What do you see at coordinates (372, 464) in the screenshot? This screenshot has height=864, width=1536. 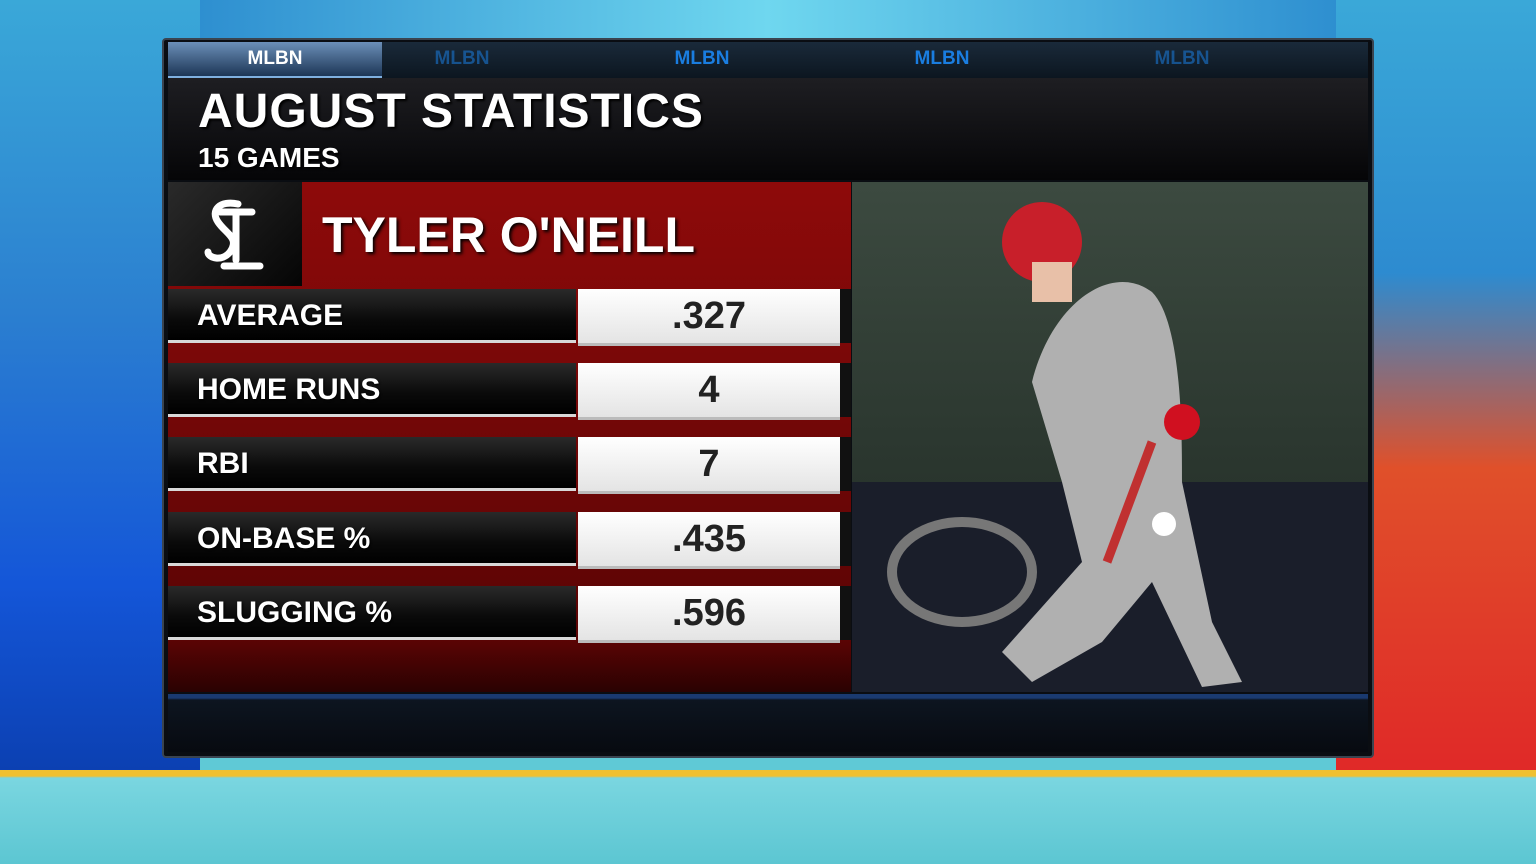 I see `stat-label: RBI` at bounding box center [372, 464].